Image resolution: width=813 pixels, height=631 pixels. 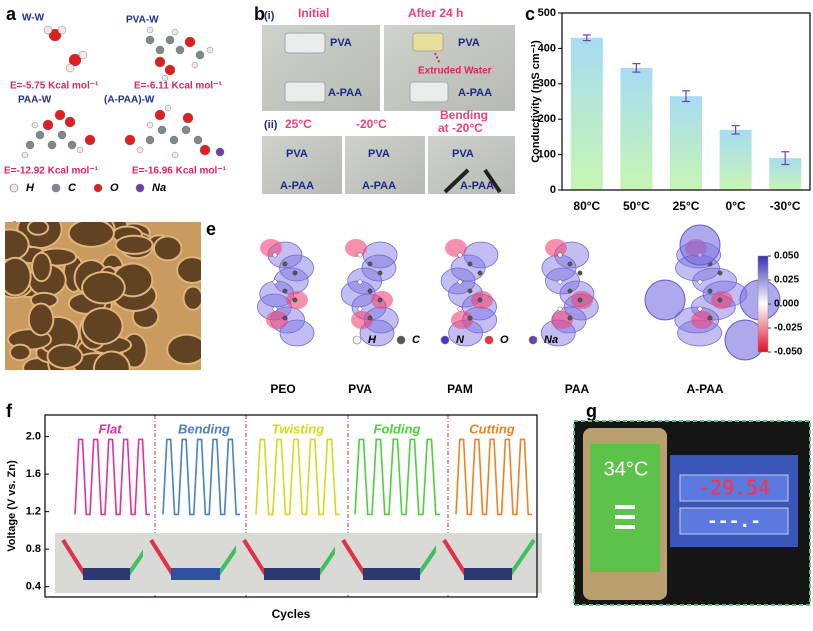 What do you see at coordinates (547, 155) in the screenshot?
I see `y-tick-label: 100` at bounding box center [547, 155].